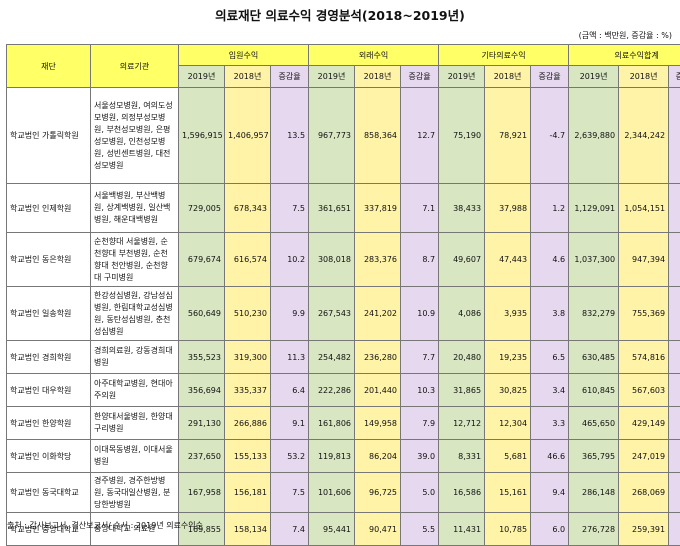 This screenshot has height=546, width=680. Describe the element at coordinates (420, 493) in the screenshot. I see `value-cell: 5.0` at that location.